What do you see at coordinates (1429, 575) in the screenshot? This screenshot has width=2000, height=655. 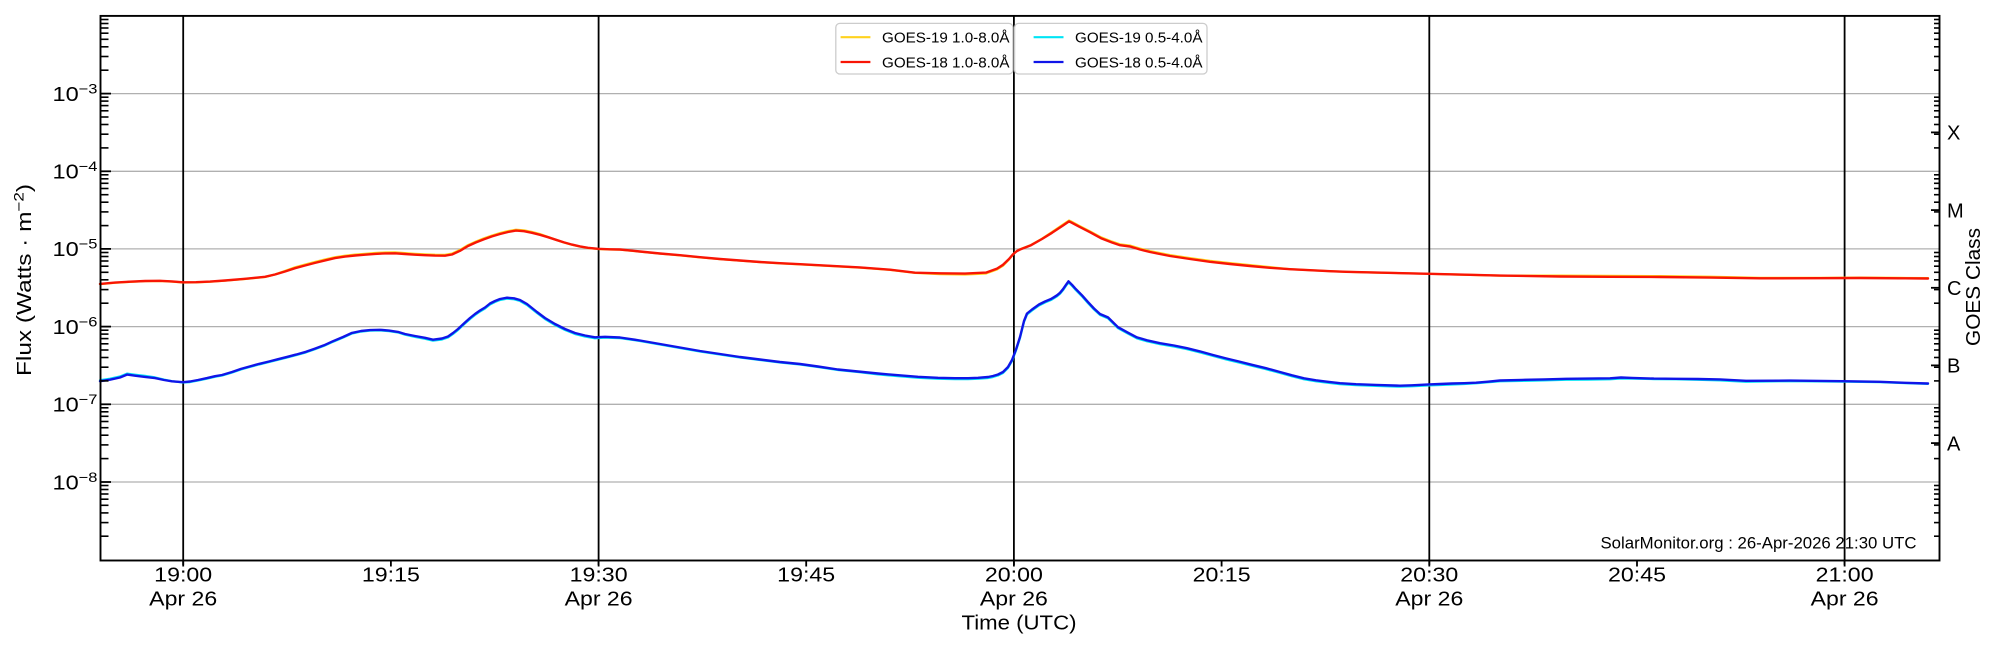 I see `svg-text: 20:30` at bounding box center [1429, 575].